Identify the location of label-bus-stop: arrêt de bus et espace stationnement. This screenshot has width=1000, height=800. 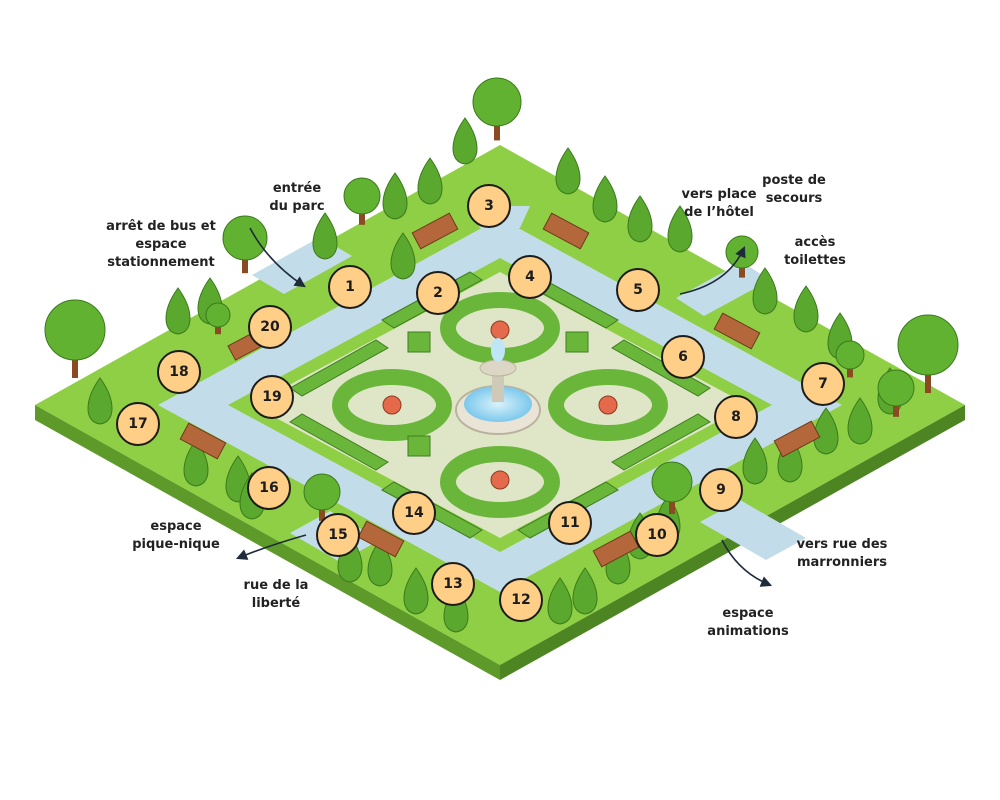
(161, 244).